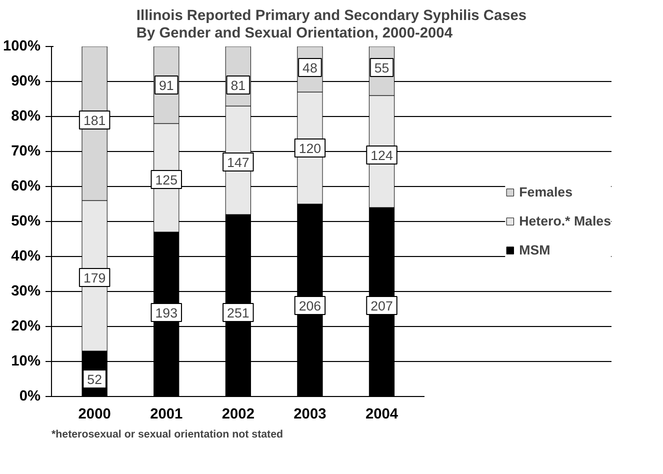 This screenshot has height=474, width=663. Describe the element at coordinates (382, 155) in the screenshot. I see `annotation: 124` at that location.